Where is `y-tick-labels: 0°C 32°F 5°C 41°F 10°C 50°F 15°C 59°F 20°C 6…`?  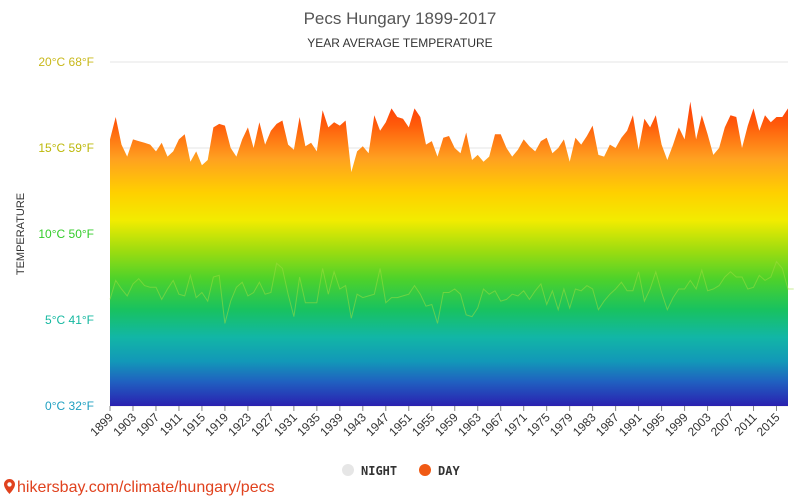 y-tick-labels: 0°C 32°F 5°C 41°F 10°C 50°F 15°C 59°F 20°C 6… is located at coordinates (66, 234).